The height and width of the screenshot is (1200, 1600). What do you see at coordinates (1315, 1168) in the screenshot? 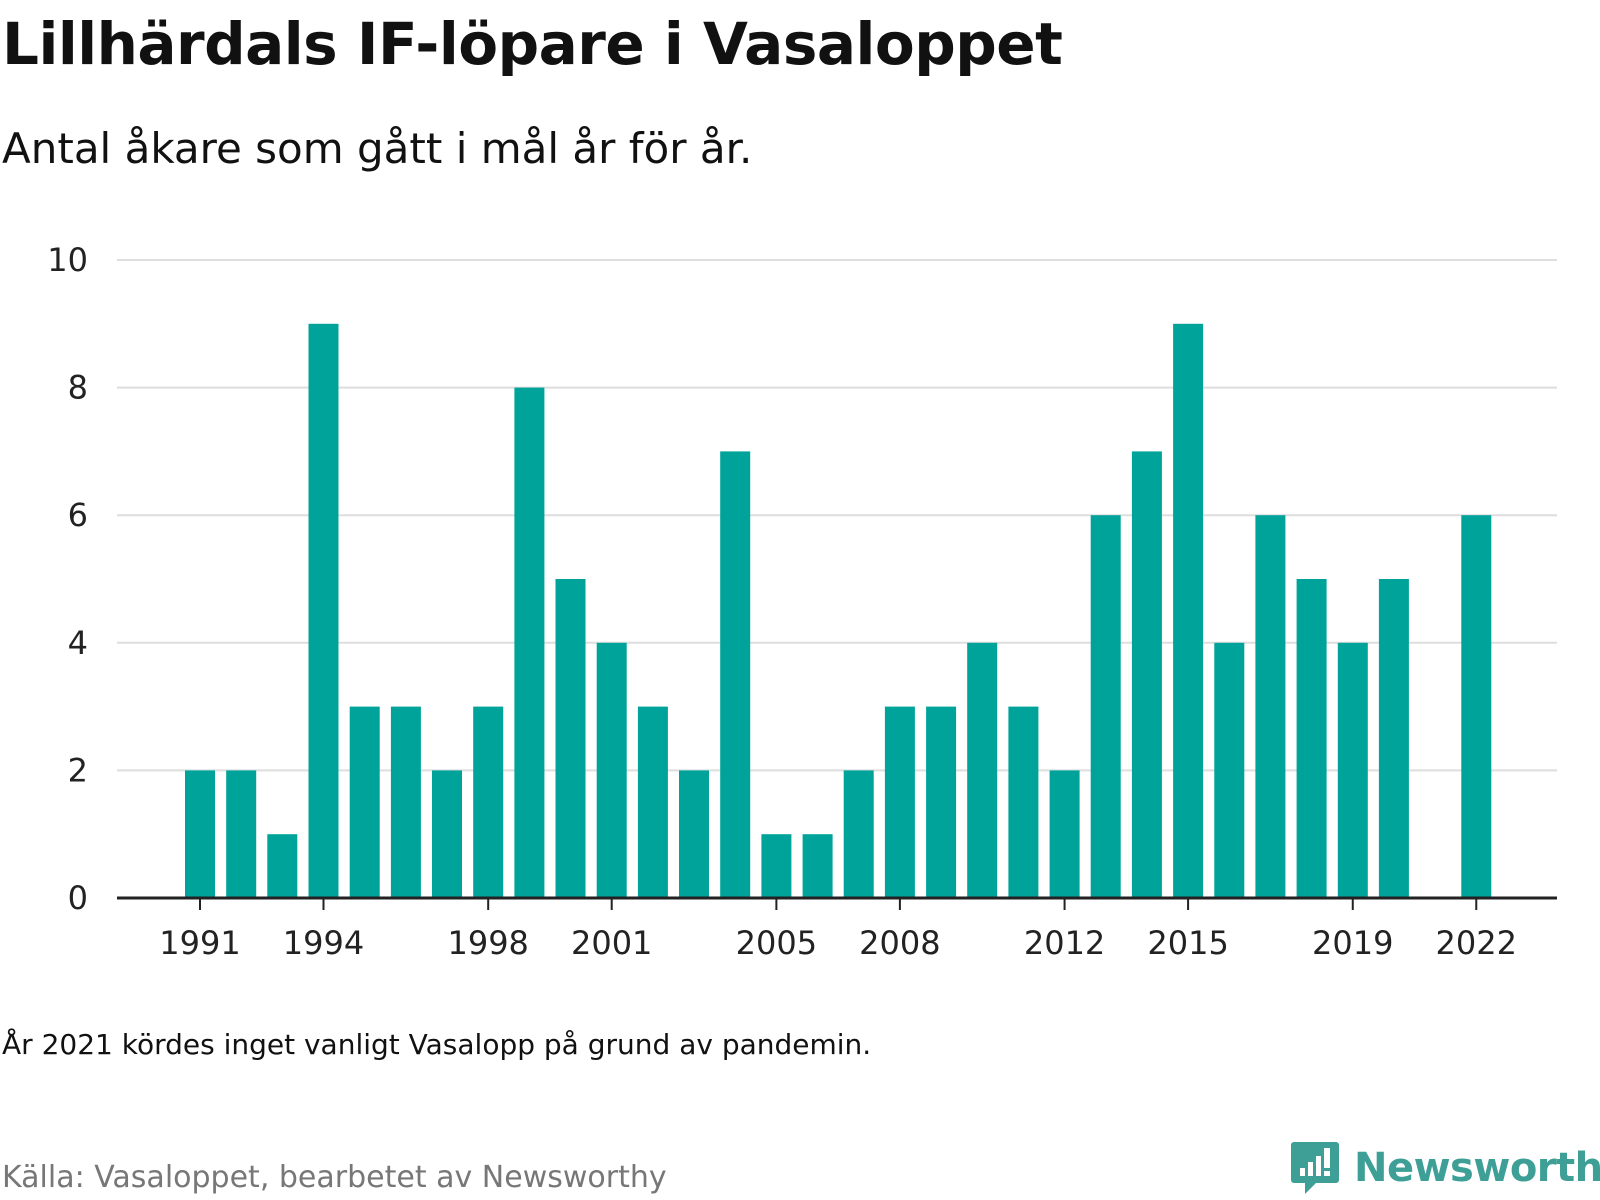
I see `newsworthy-logo-icon` at bounding box center [1315, 1168].